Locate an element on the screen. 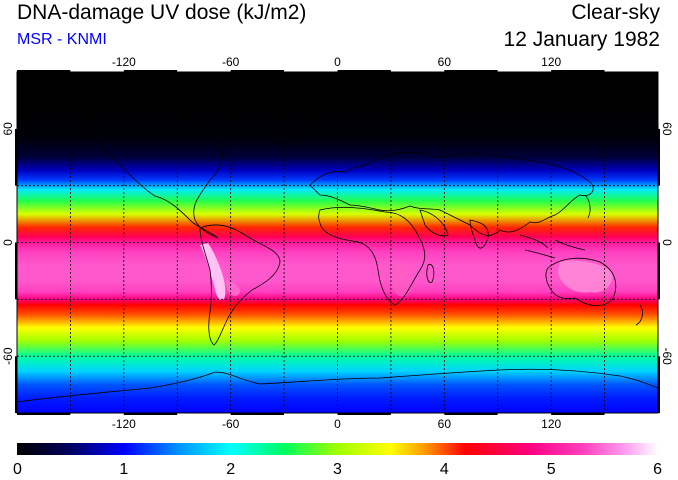  lat-label-right: 0 is located at coordinates (667, 242).